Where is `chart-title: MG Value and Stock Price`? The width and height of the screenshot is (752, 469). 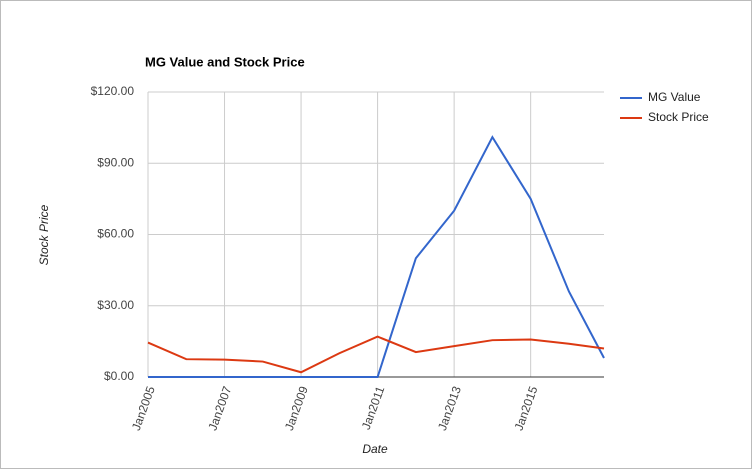 chart-title: MG Value and Stock Price is located at coordinates (225, 61).